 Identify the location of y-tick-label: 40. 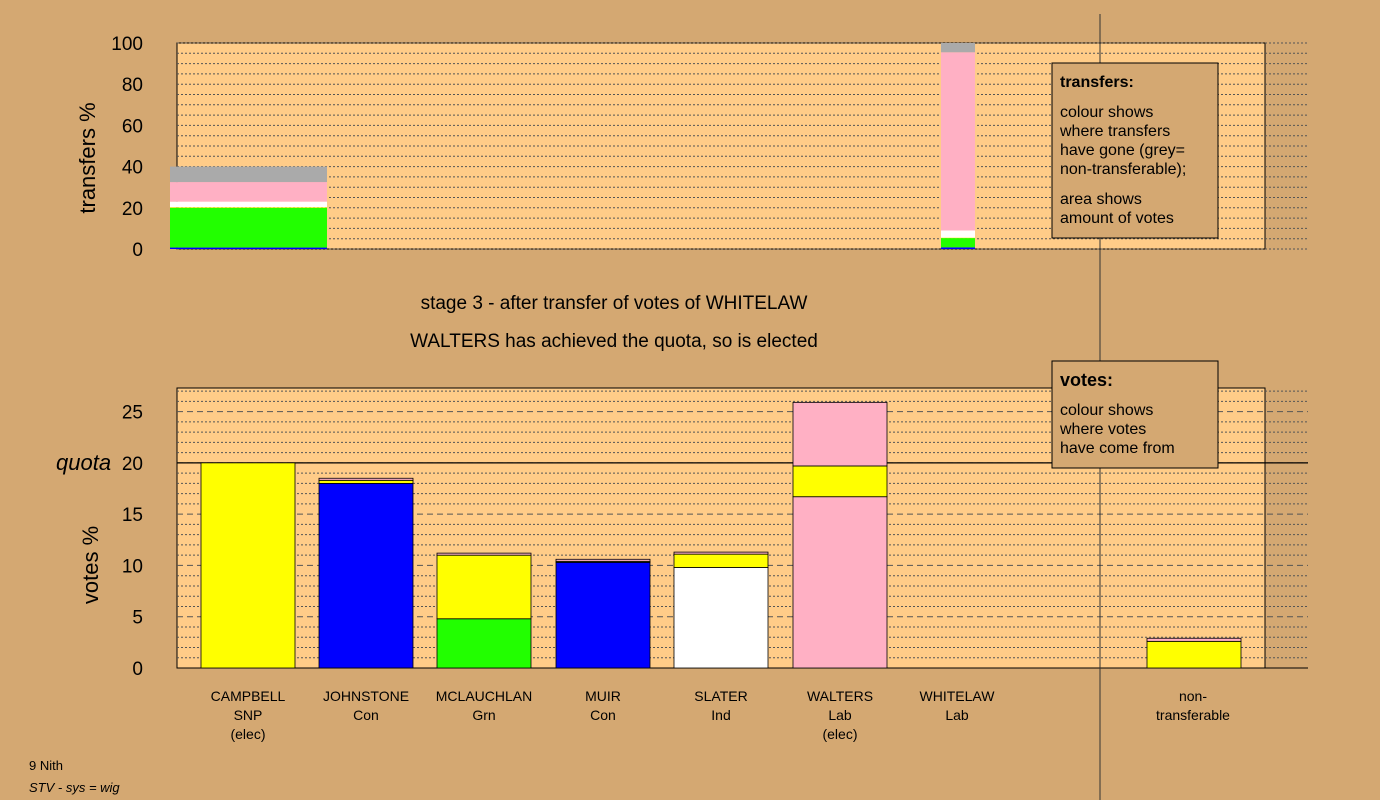
(132, 168).